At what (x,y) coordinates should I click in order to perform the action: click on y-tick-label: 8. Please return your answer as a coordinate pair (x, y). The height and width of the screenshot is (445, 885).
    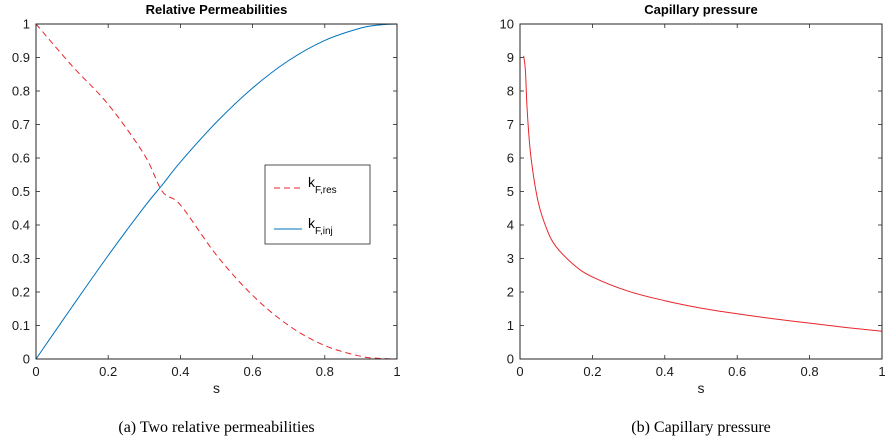
    Looking at the image, I should click on (510, 91).